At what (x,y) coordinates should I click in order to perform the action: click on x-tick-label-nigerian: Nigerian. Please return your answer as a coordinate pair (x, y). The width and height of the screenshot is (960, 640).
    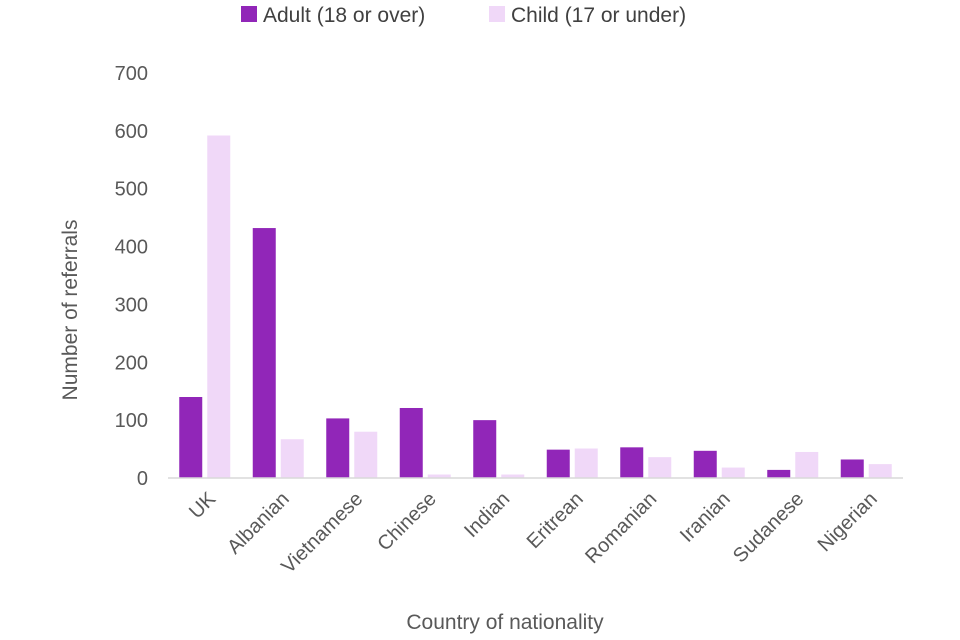
    Looking at the image, I should click on (848, 522).